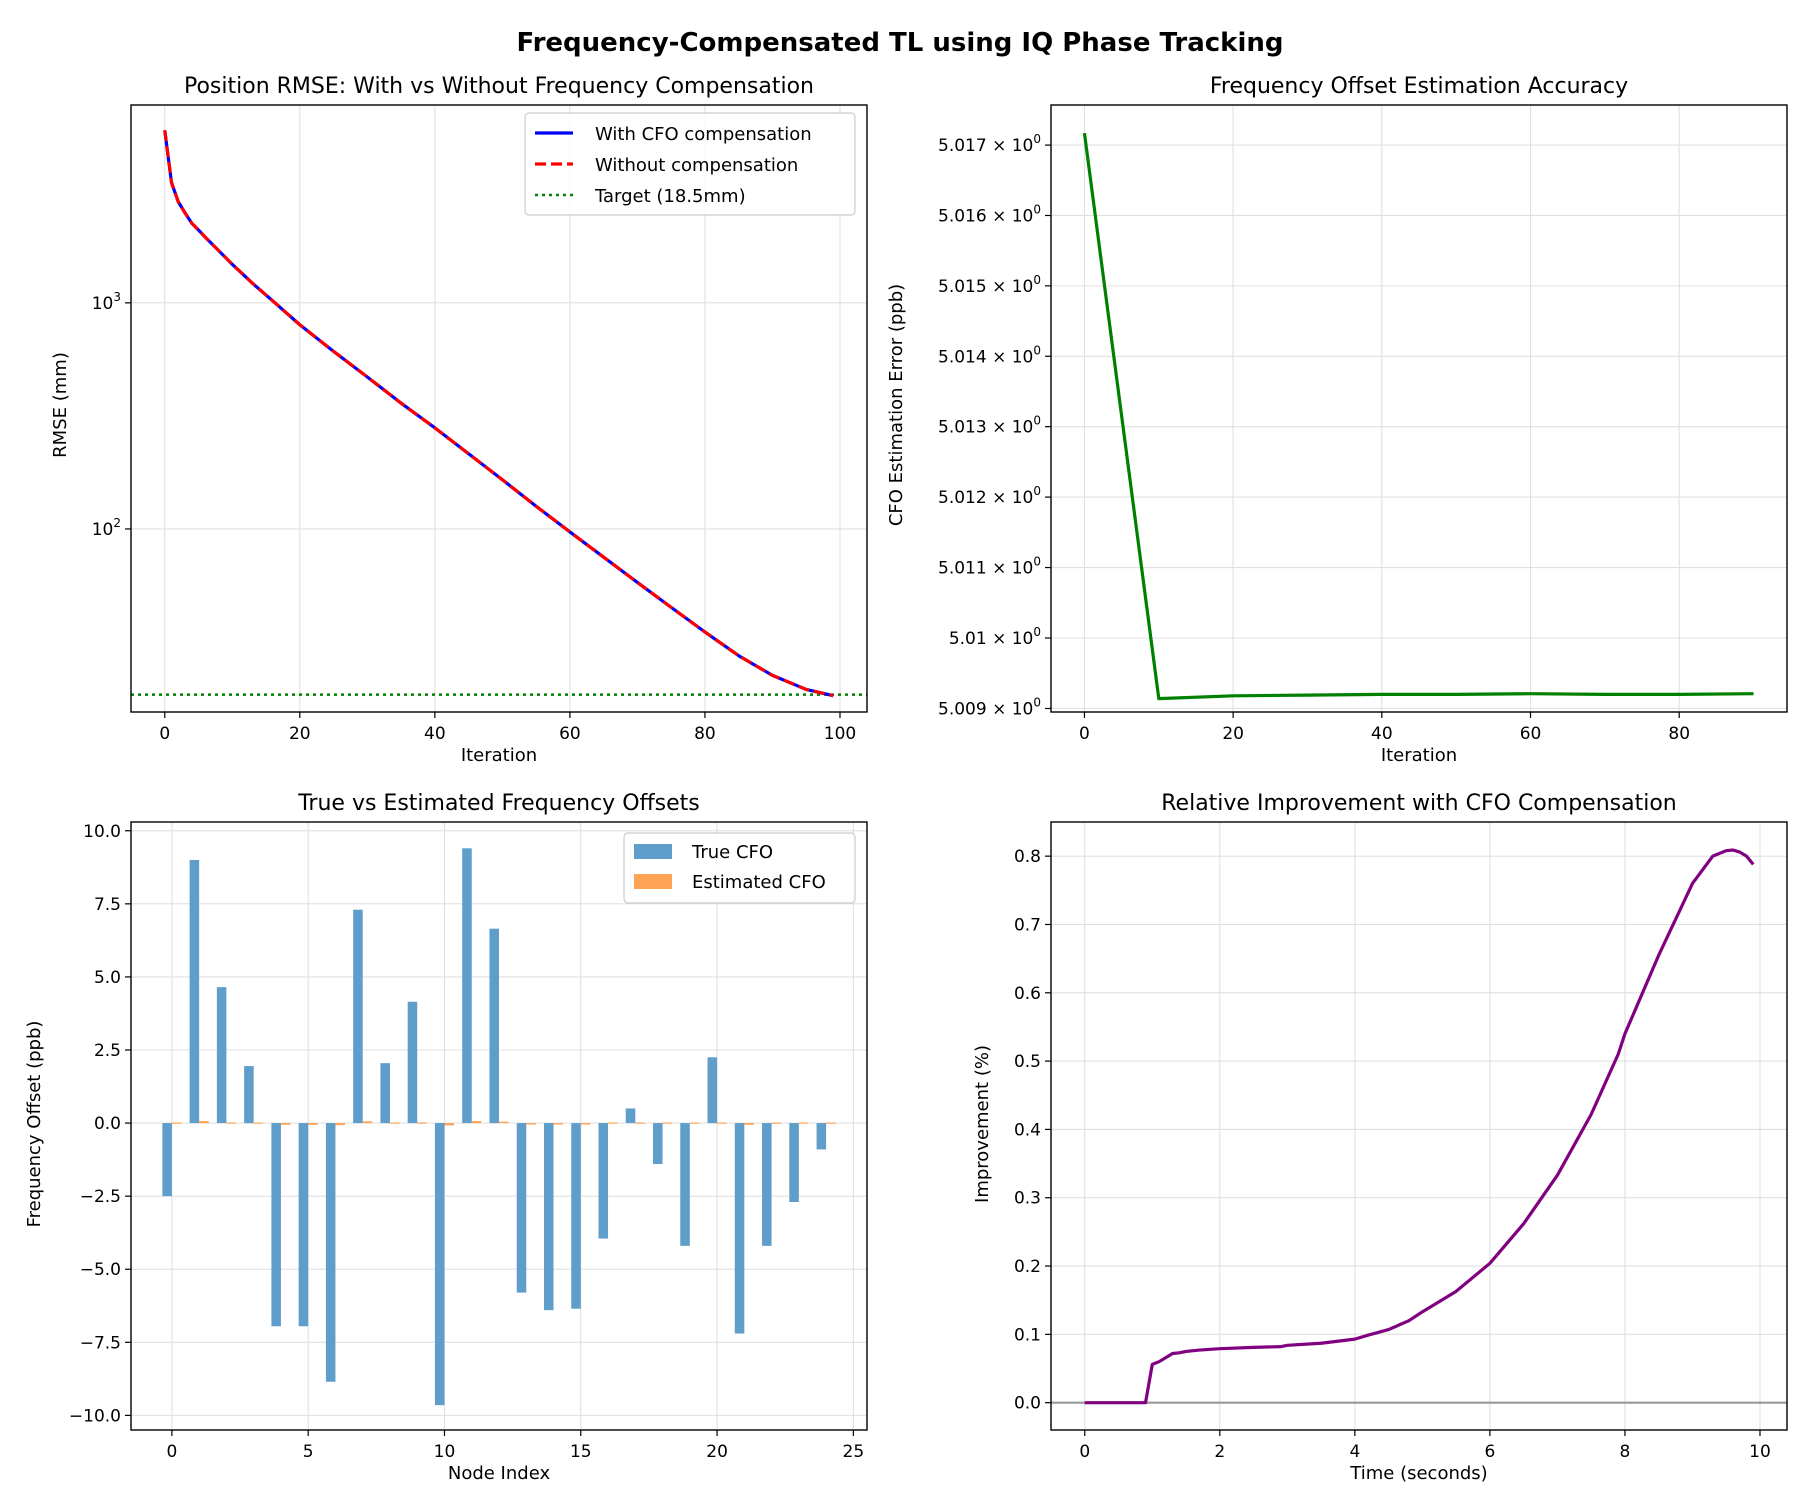 The image size is (1800, 1500). I want to click on panel-cfo-error-ytick-label: 5.01 × 100, so click(995, 637).